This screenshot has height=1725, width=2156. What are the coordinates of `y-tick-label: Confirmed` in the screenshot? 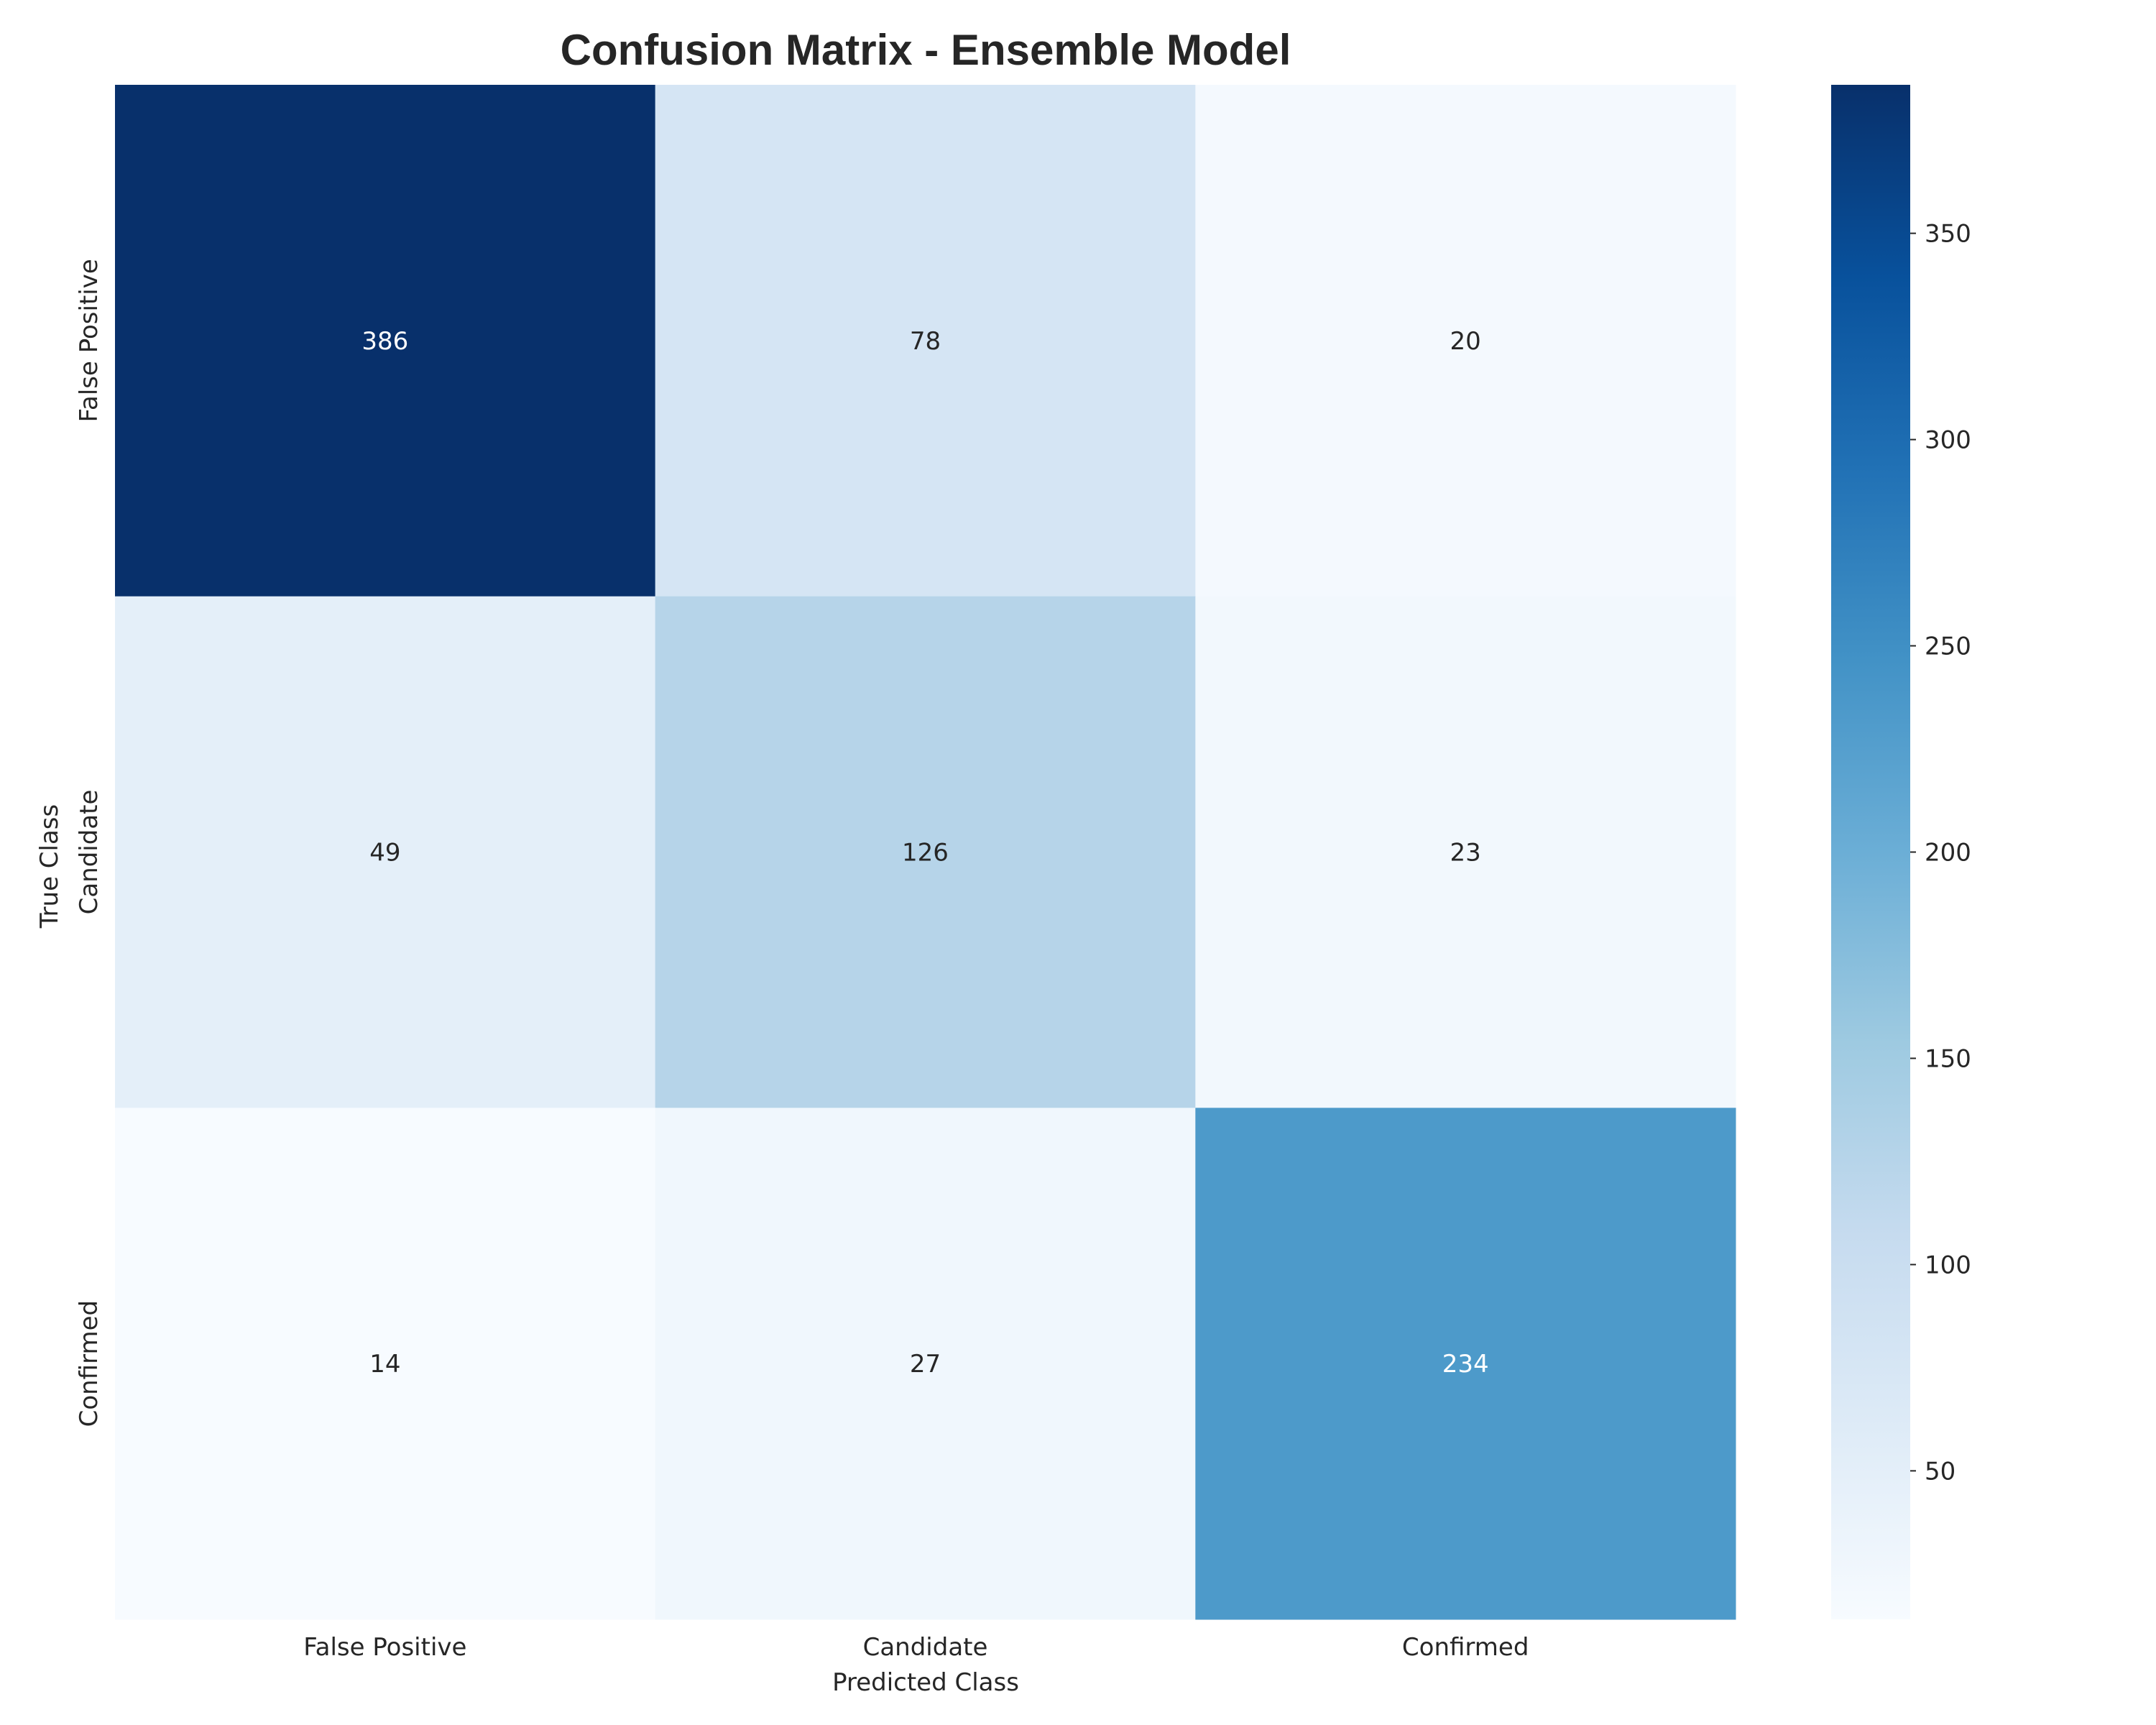 It's located at (89, 1363).